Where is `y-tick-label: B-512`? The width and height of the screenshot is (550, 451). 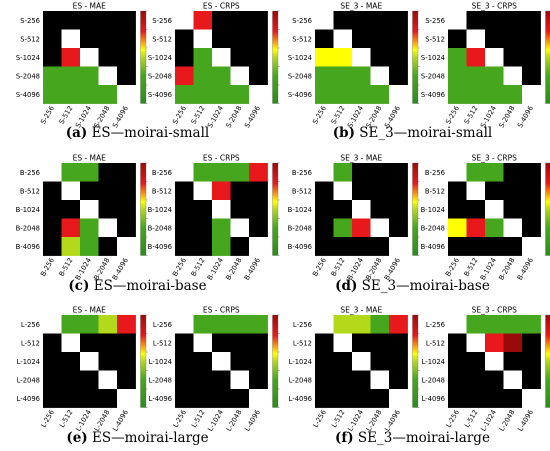
y-tick-label: B-512 is located at coordinates (30, 191).